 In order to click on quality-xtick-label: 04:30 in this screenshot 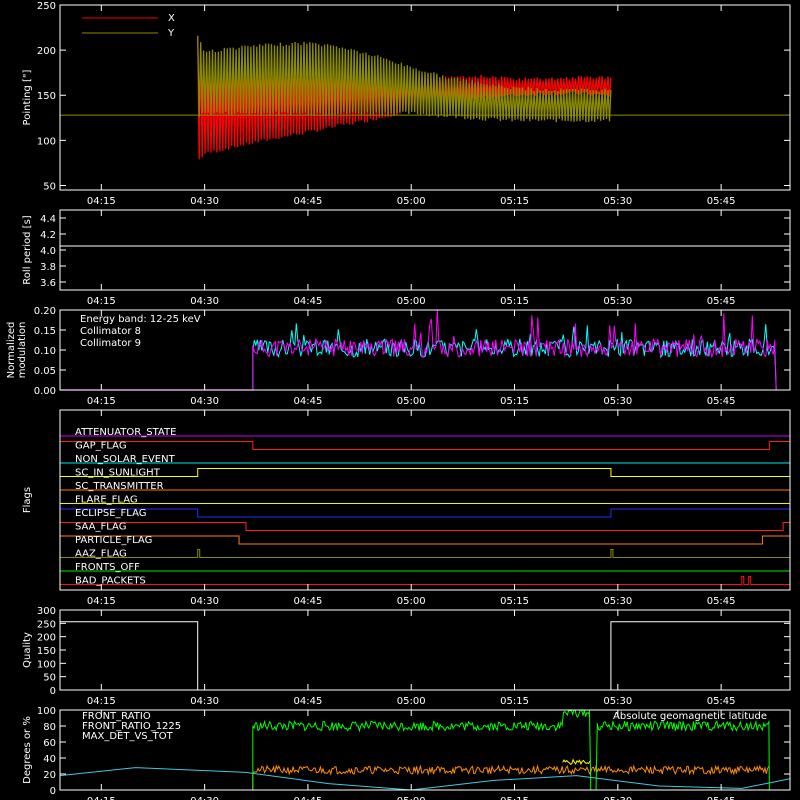, I will do `click(204, 701)`.